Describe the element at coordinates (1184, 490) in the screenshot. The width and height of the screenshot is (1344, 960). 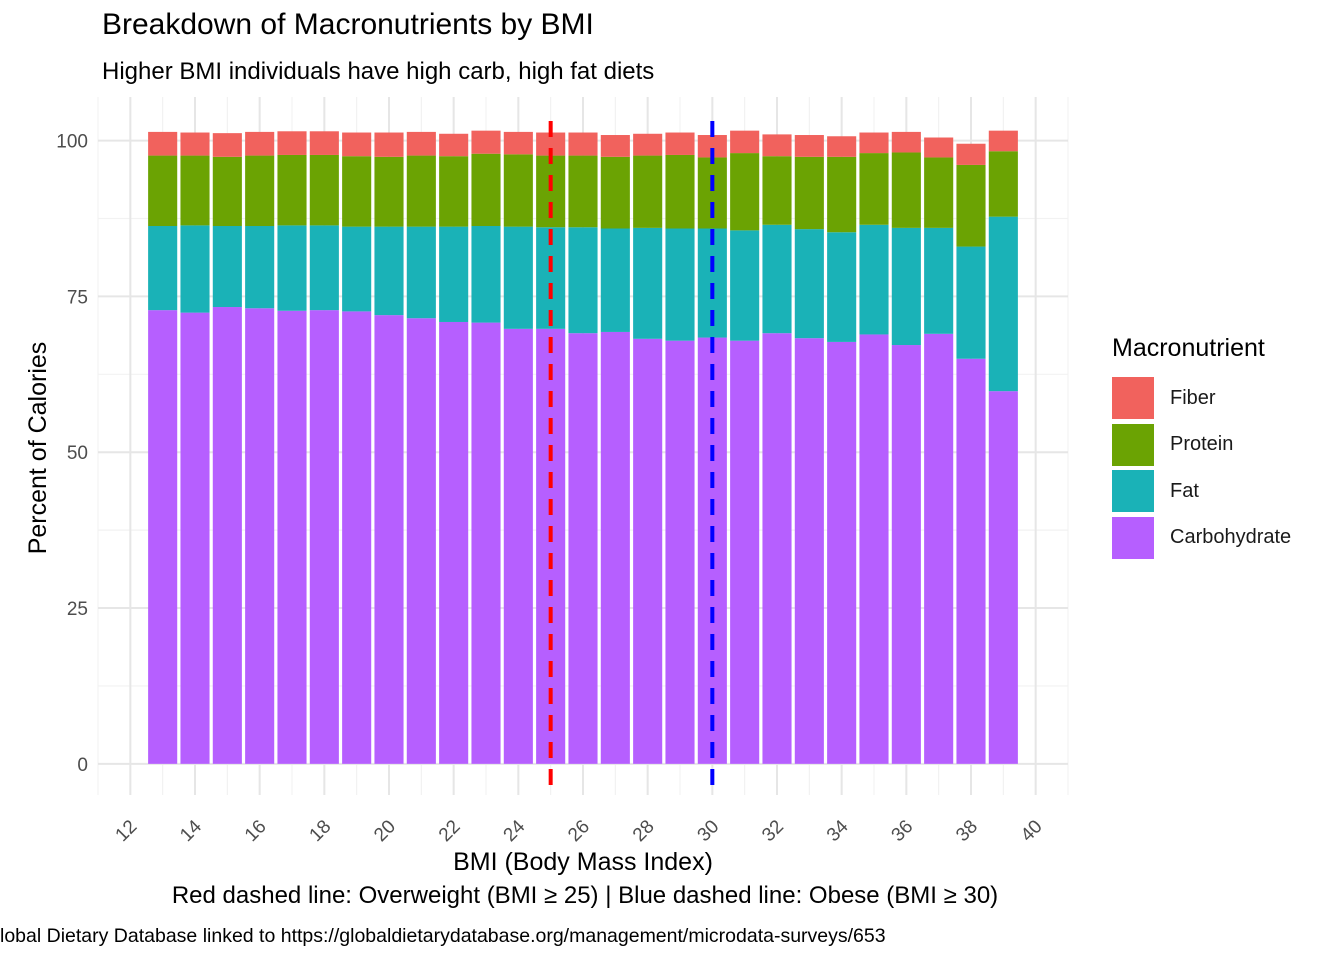
I see `legend-label-fat: Fat` at that location.